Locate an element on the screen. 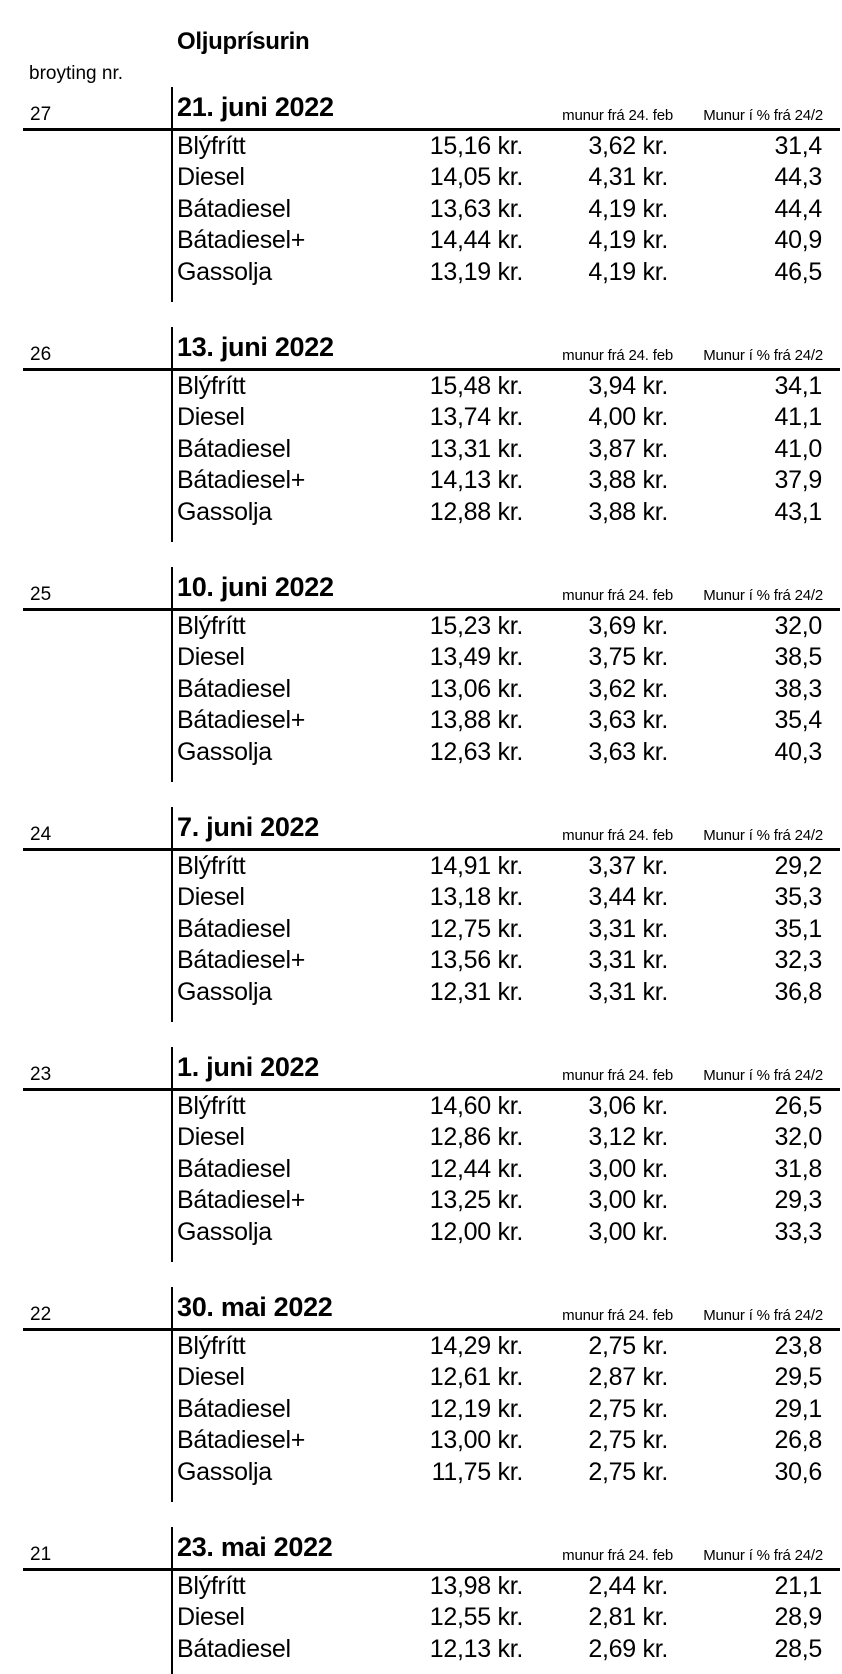  fuel-price: 13,19 kr. is located at coordinates (476, 271).